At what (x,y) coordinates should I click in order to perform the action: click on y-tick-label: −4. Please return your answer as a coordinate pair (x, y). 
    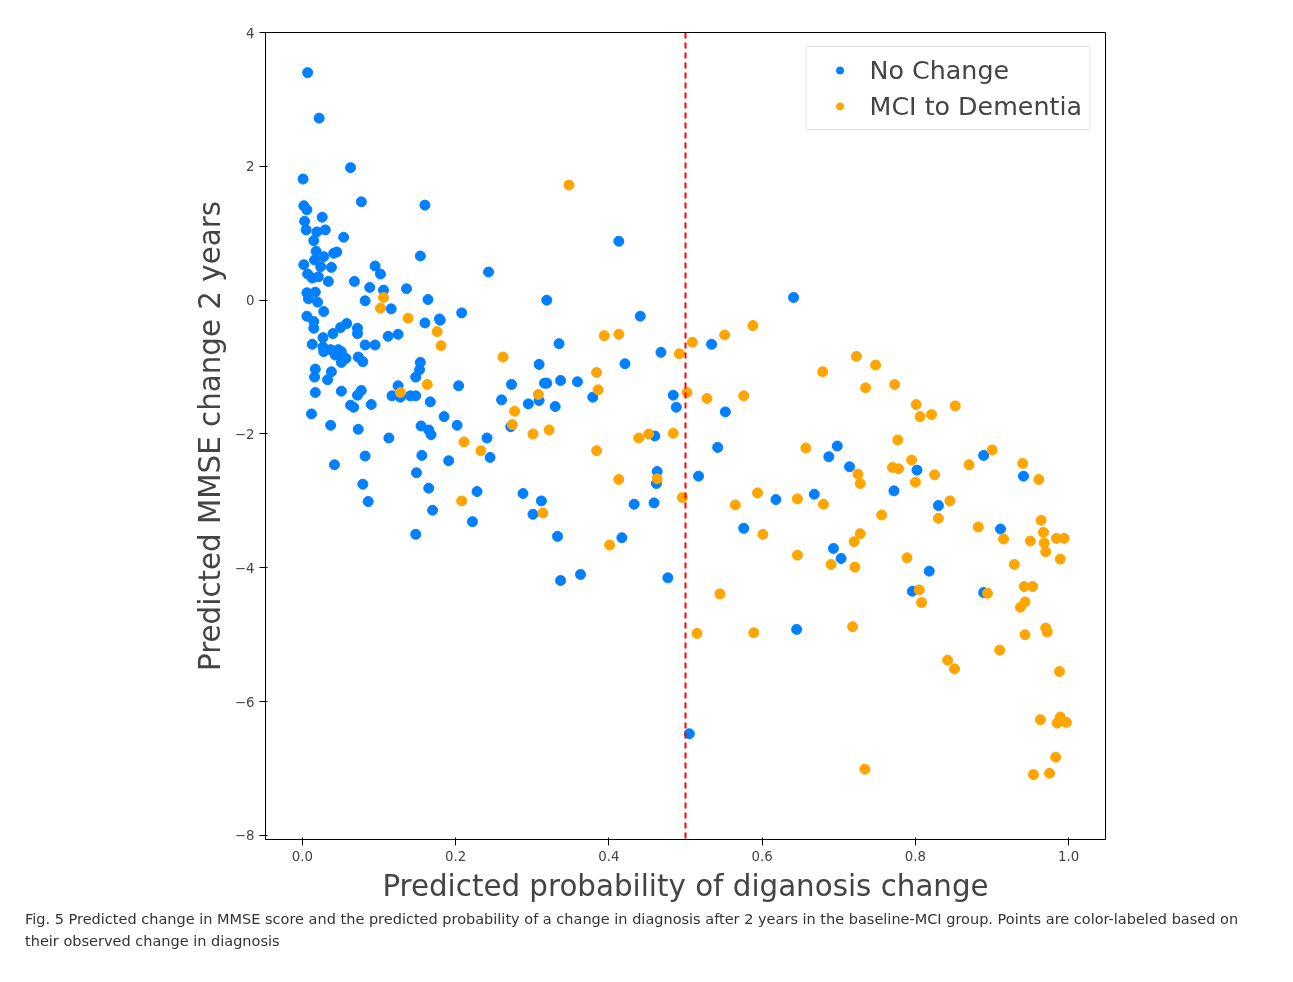
    Looking at the image, I should click on (244, 568).